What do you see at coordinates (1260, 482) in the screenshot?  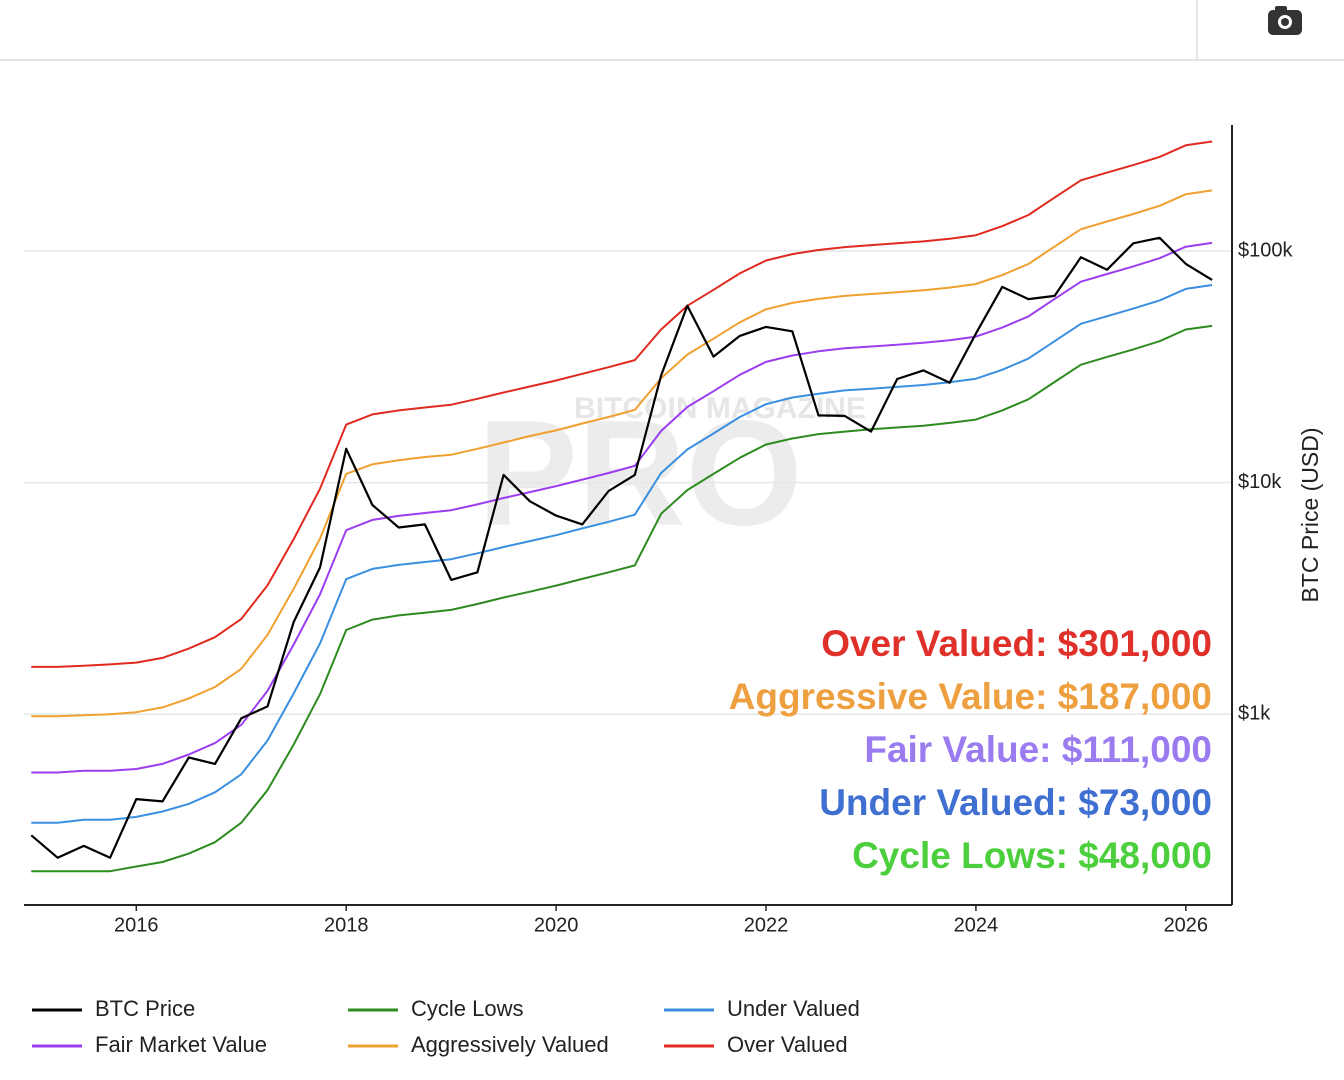 I see `y-tick-label: $10k` at bounding box center [1260, 482].